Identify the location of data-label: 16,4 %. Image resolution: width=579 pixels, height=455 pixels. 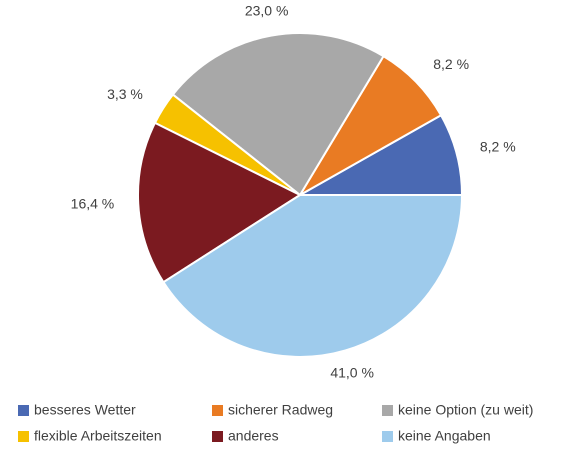
(93, 204).